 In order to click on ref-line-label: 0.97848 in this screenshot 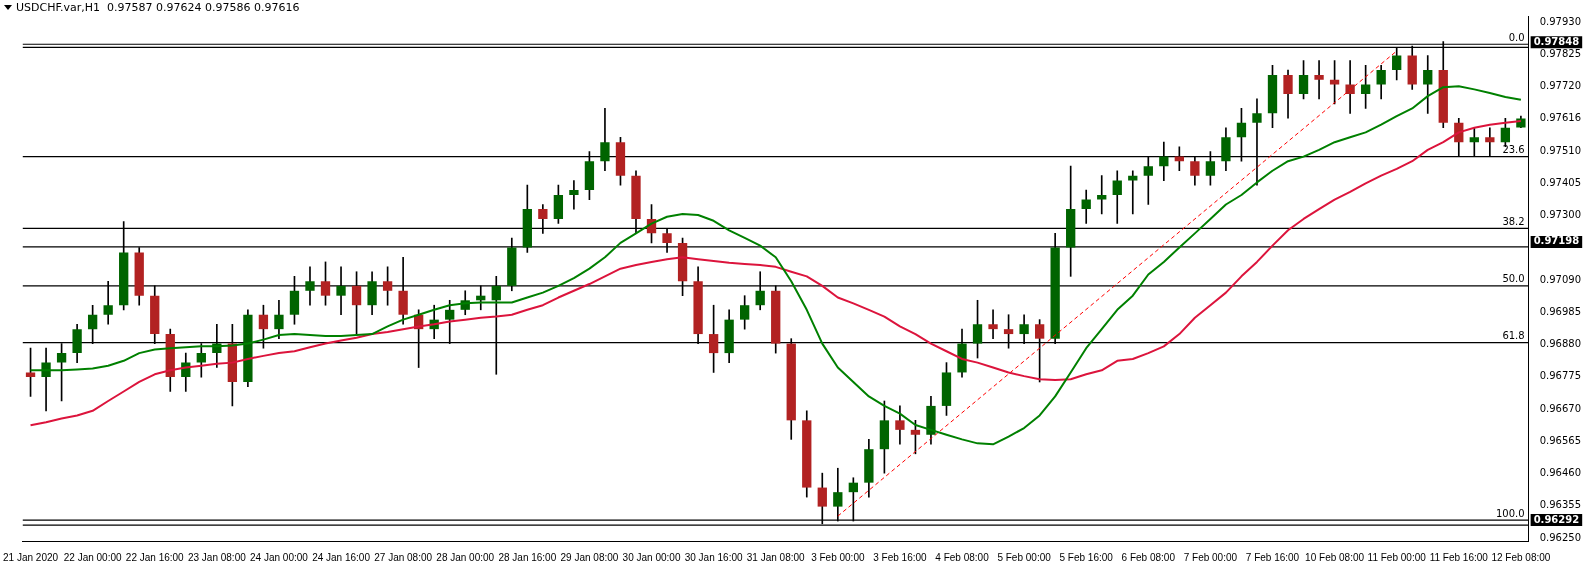, I will do `click(1556, 41)`.